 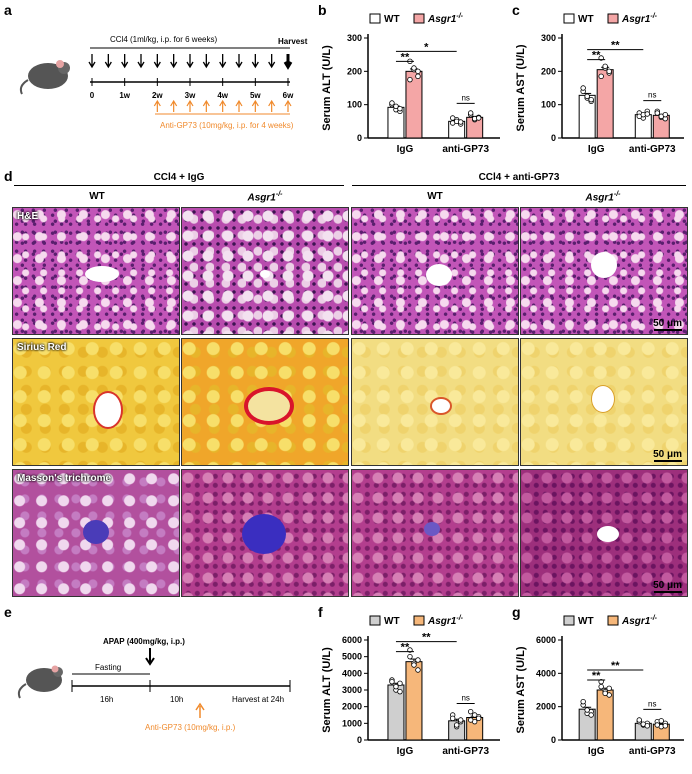 I want to click on sig-label-ns: ns, so click(x=652, y=703).